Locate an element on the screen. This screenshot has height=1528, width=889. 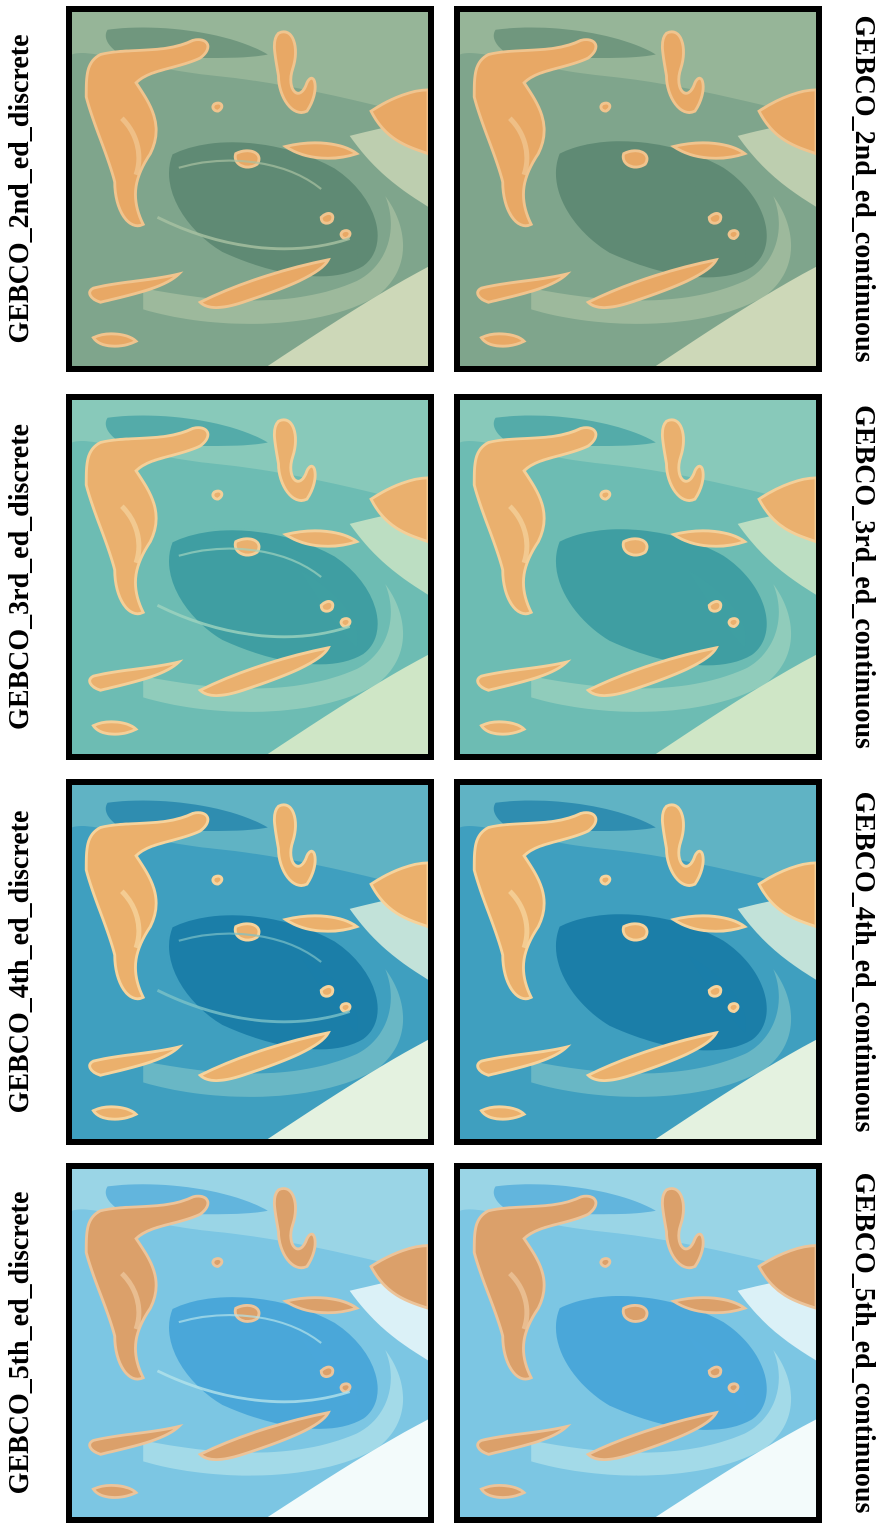
map-3rd-discrete is located at coordinates (250, 577).